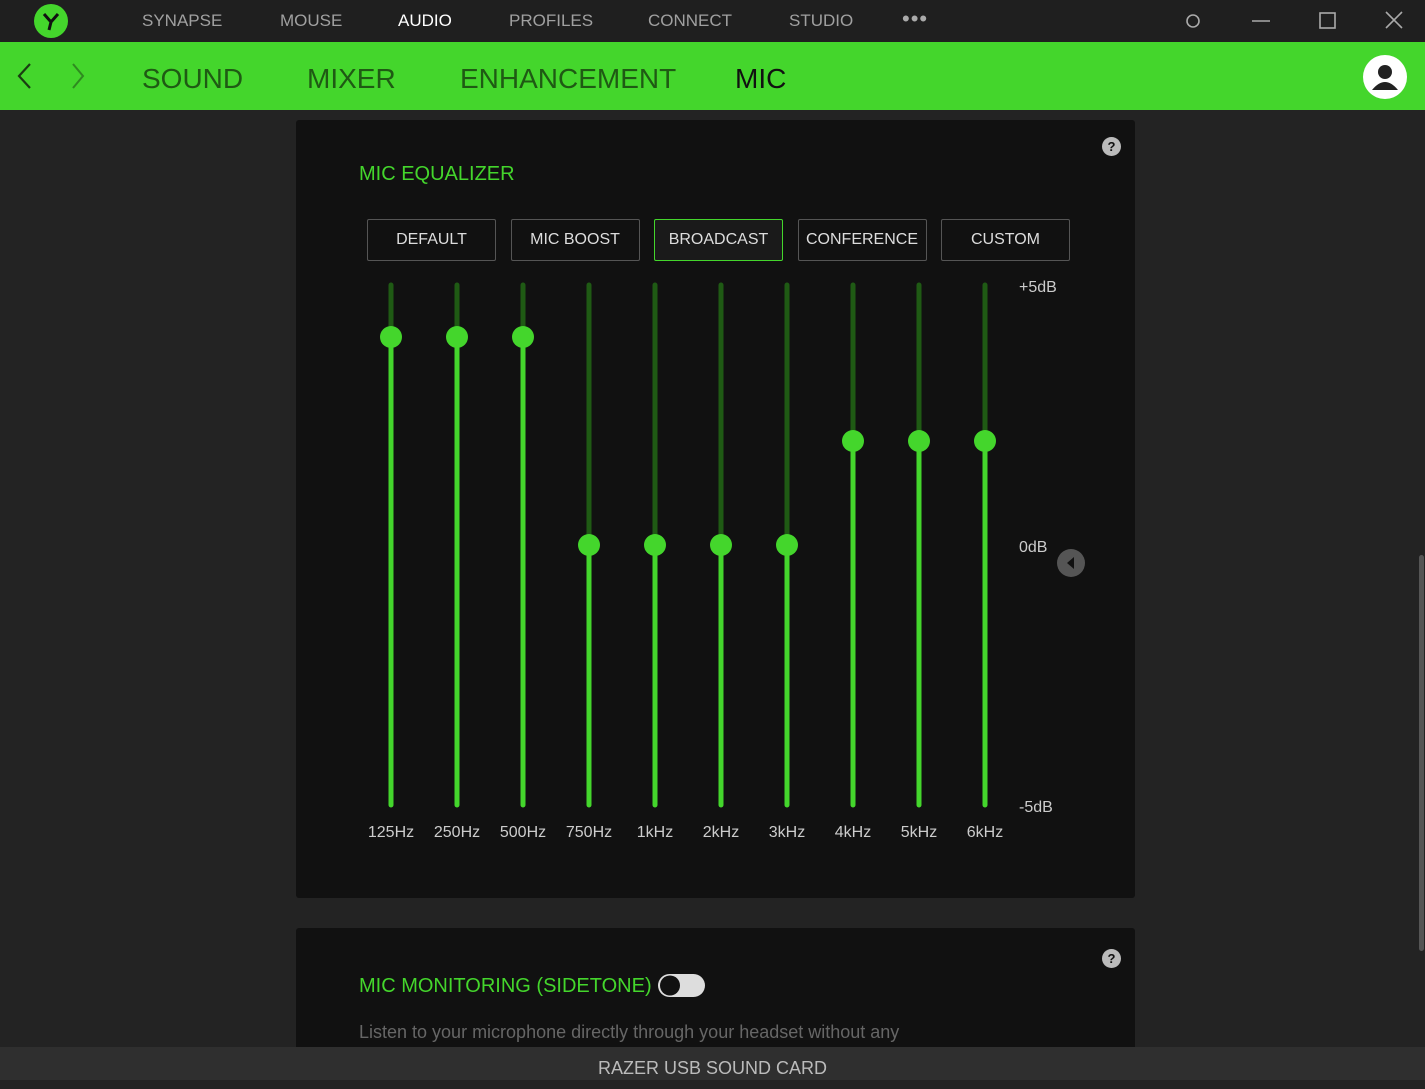  I want to click on y-tick-label: -5dB, so click(1036, 807).